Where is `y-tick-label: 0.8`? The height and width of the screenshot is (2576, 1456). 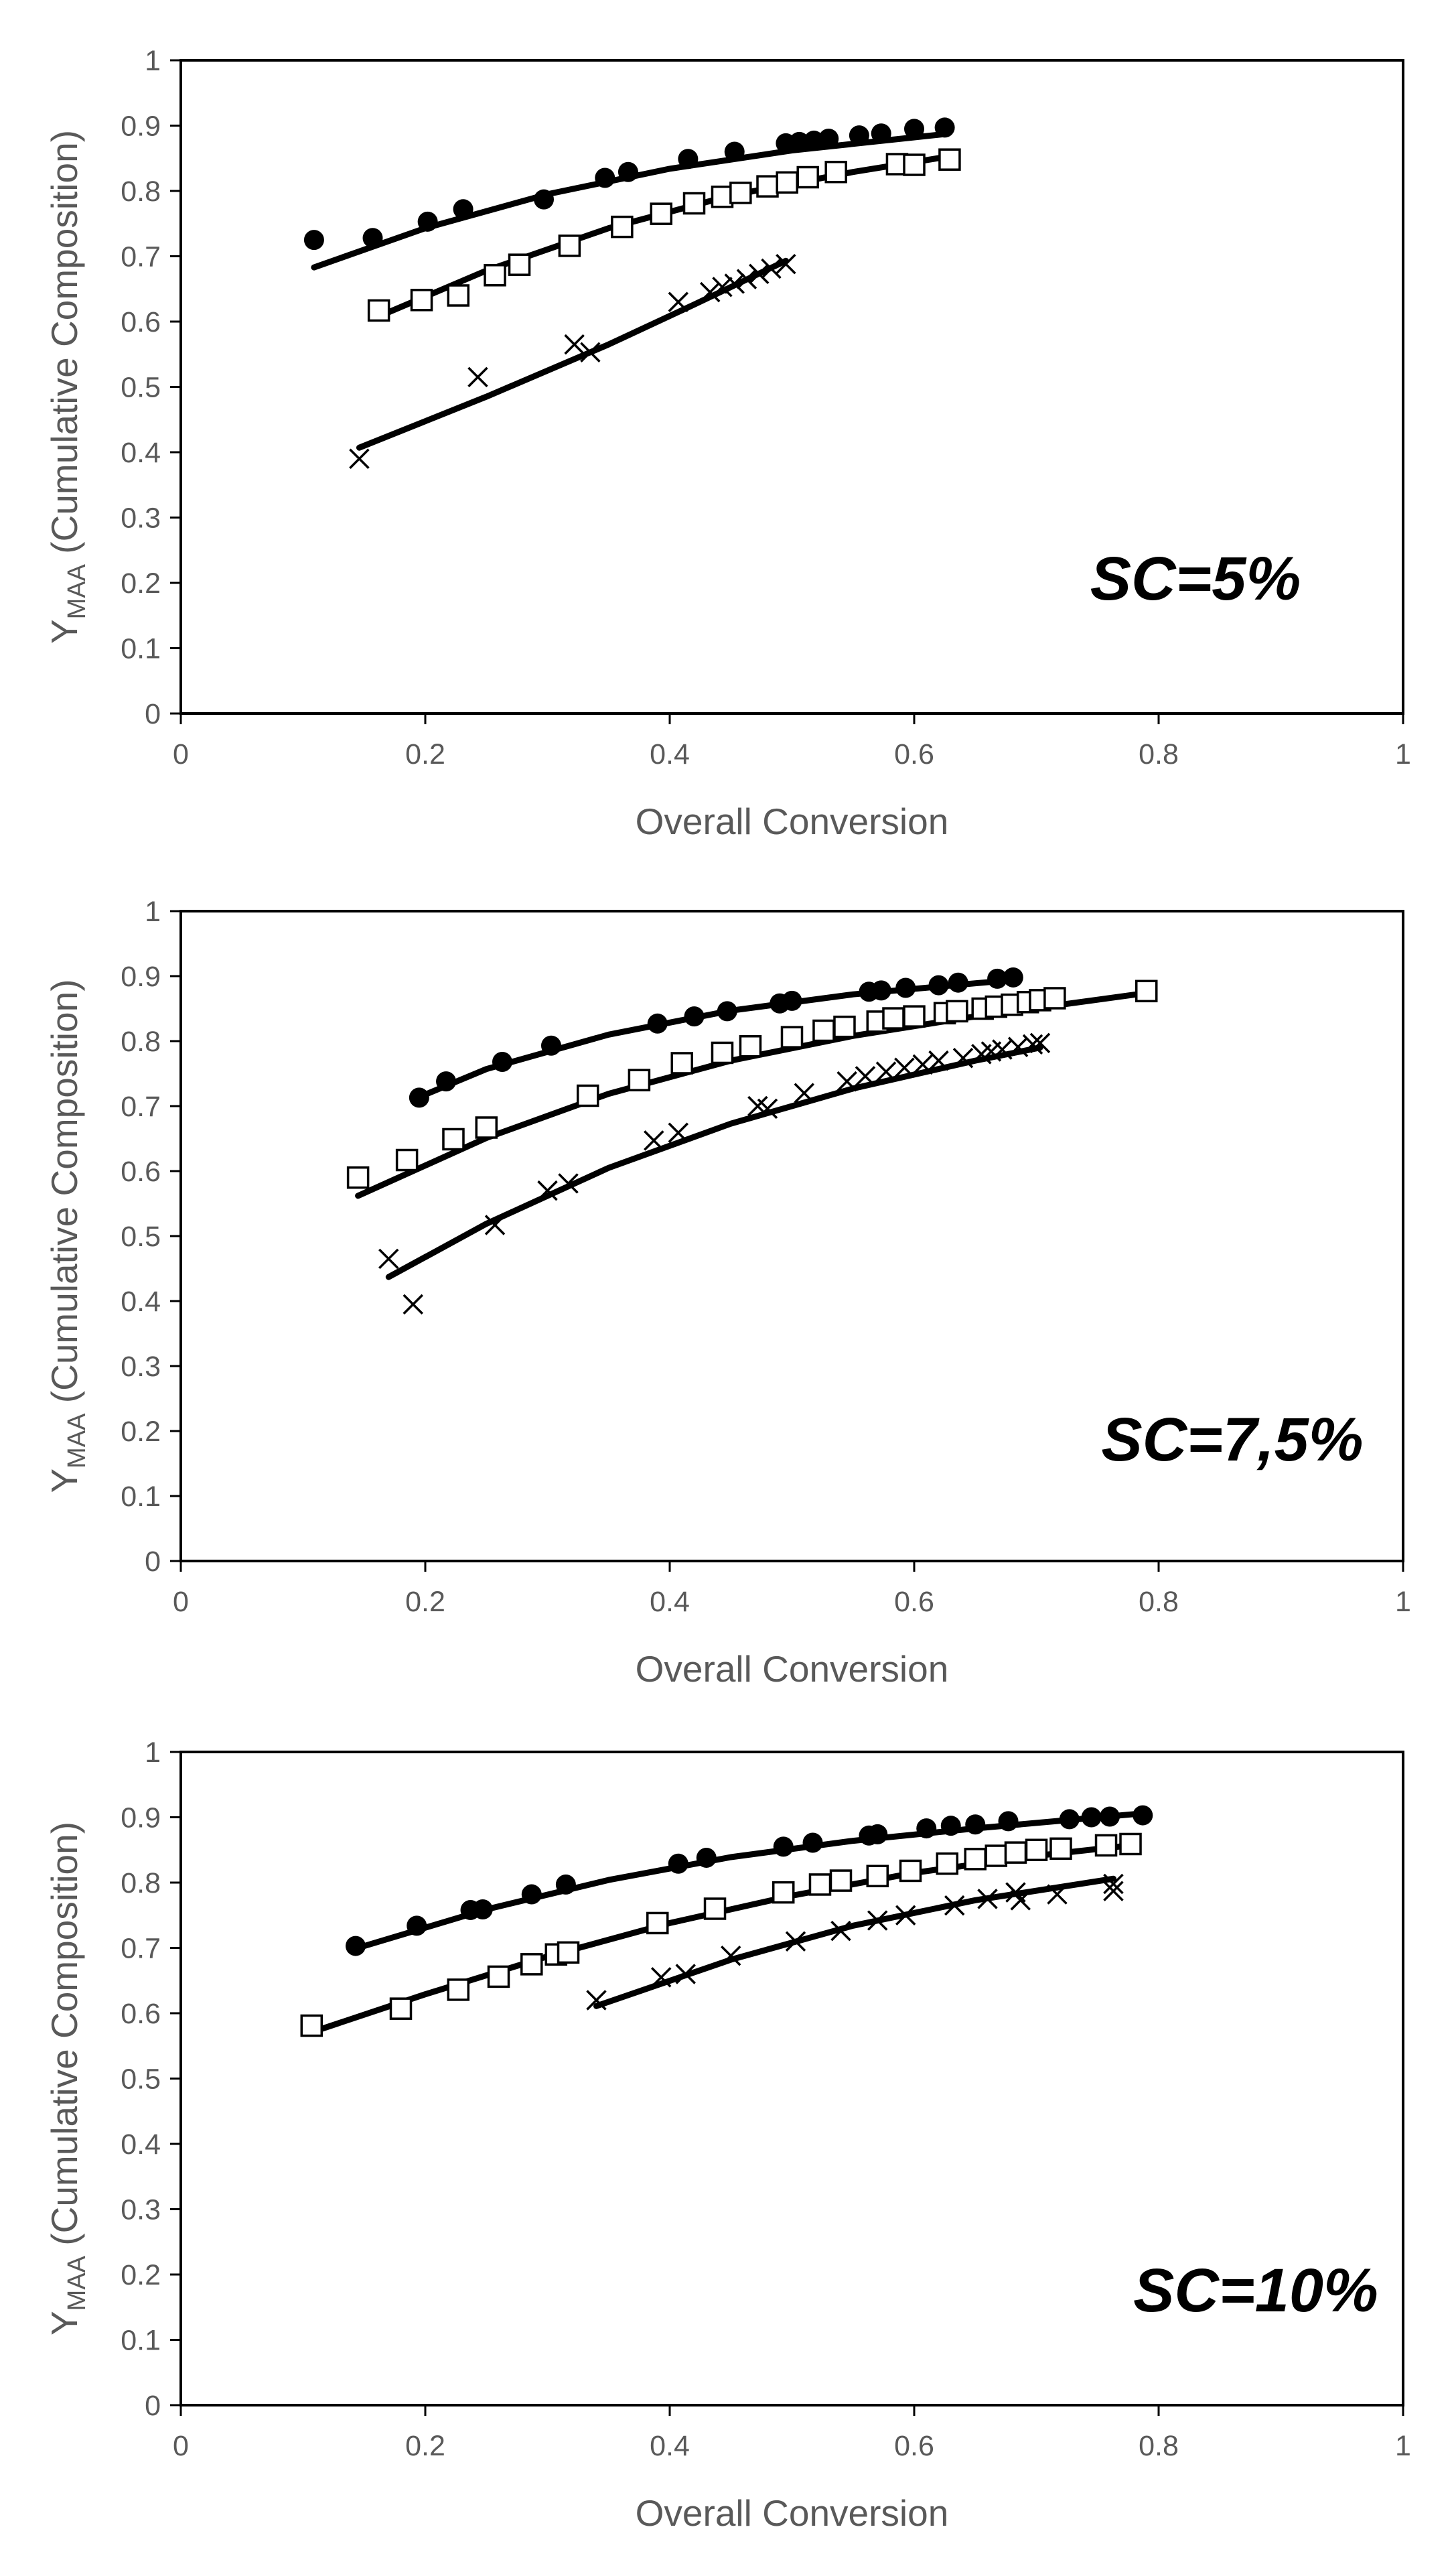
y-tick-label: 0.8 is located at coordinates (141, 192).